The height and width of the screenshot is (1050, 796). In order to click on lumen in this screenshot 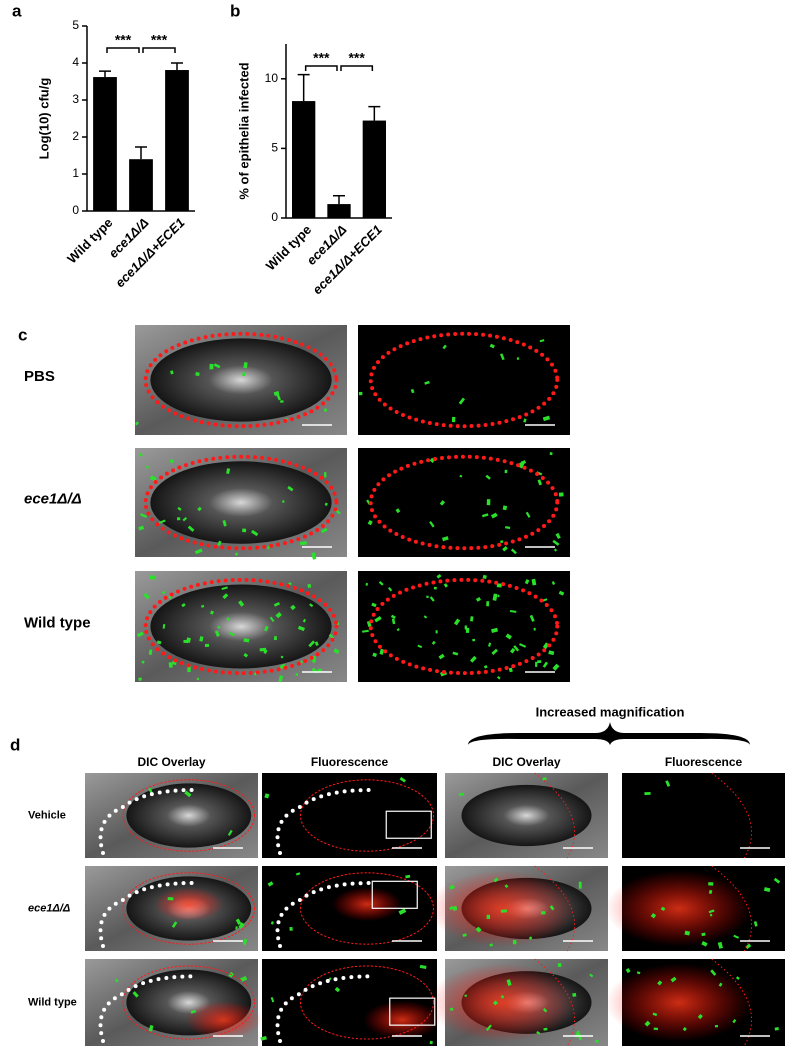, I will do `click(526, 815)`.